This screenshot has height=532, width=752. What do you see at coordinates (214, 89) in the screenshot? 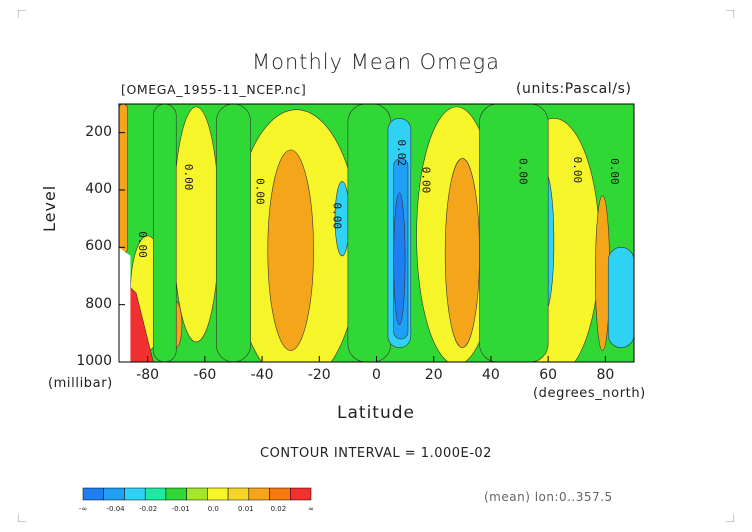
I see `file-label: [OMEGA_1955-11_NCEP.nc]` at bounding box center [214, 89].